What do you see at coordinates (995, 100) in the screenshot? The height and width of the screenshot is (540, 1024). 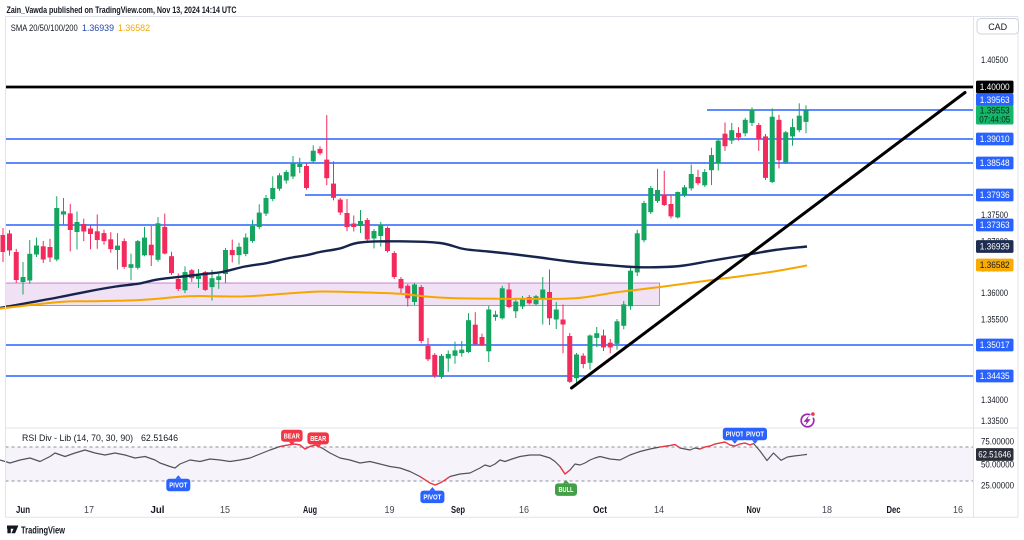 I see `svg-text: 1.39563` at bounding box center [995, 100].